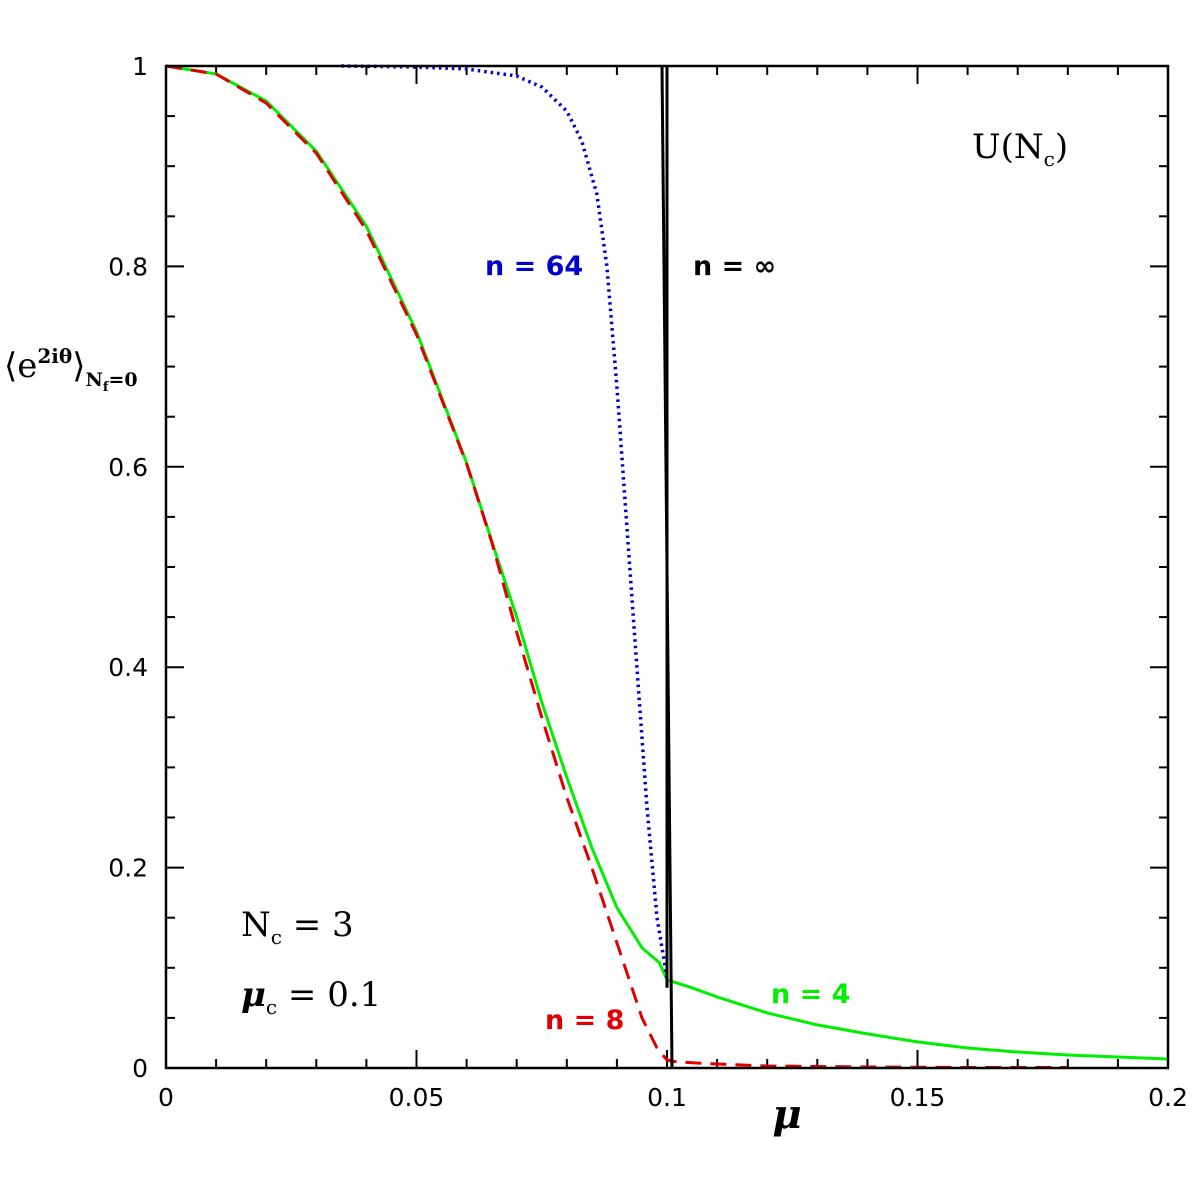 This screenshot has height=1196, width=1196. Describe the element at coordinates (106, 387) in the screenshot. I see `y-title-subscript-index: f` at that location.